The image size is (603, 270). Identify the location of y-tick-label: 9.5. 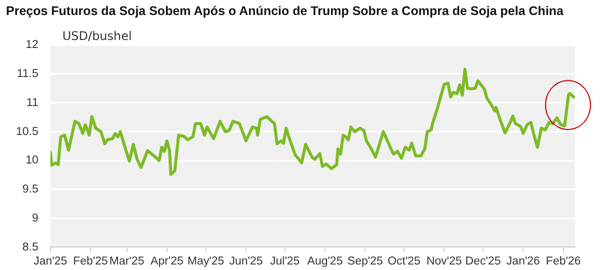
(30, 190).